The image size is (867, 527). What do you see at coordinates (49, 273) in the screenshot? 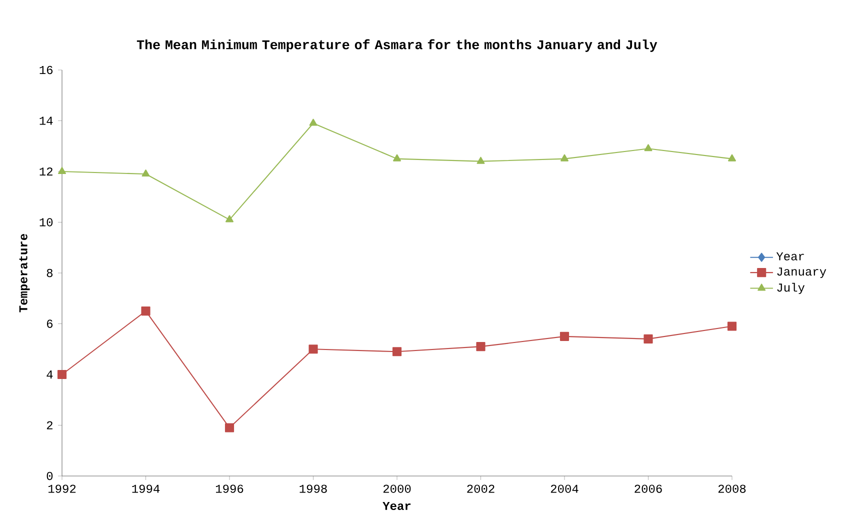
I see `y-tick-label: 8` at bounding box center [49, 273].